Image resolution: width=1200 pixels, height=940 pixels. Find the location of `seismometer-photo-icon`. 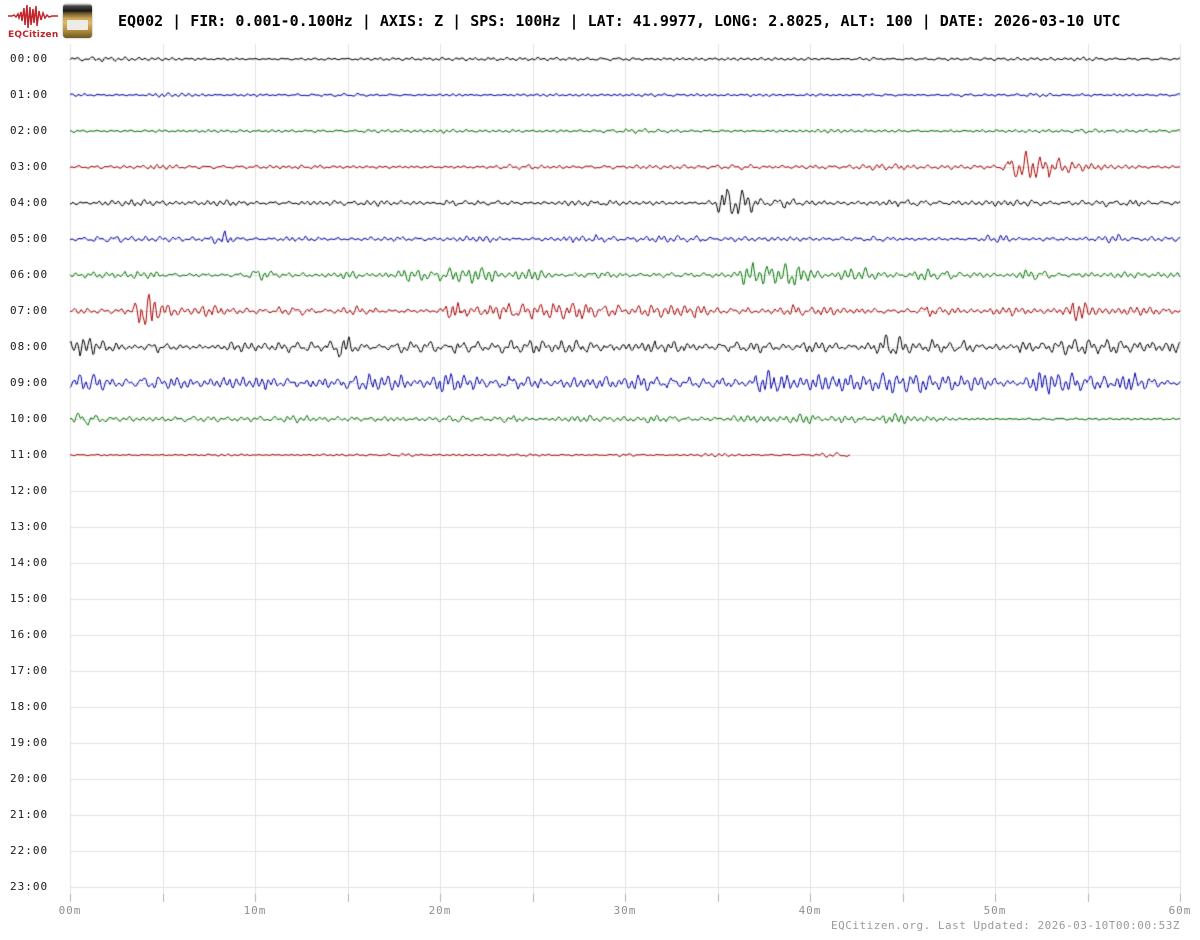

seismometer-photo-icon is located at coordinates (77, 21).